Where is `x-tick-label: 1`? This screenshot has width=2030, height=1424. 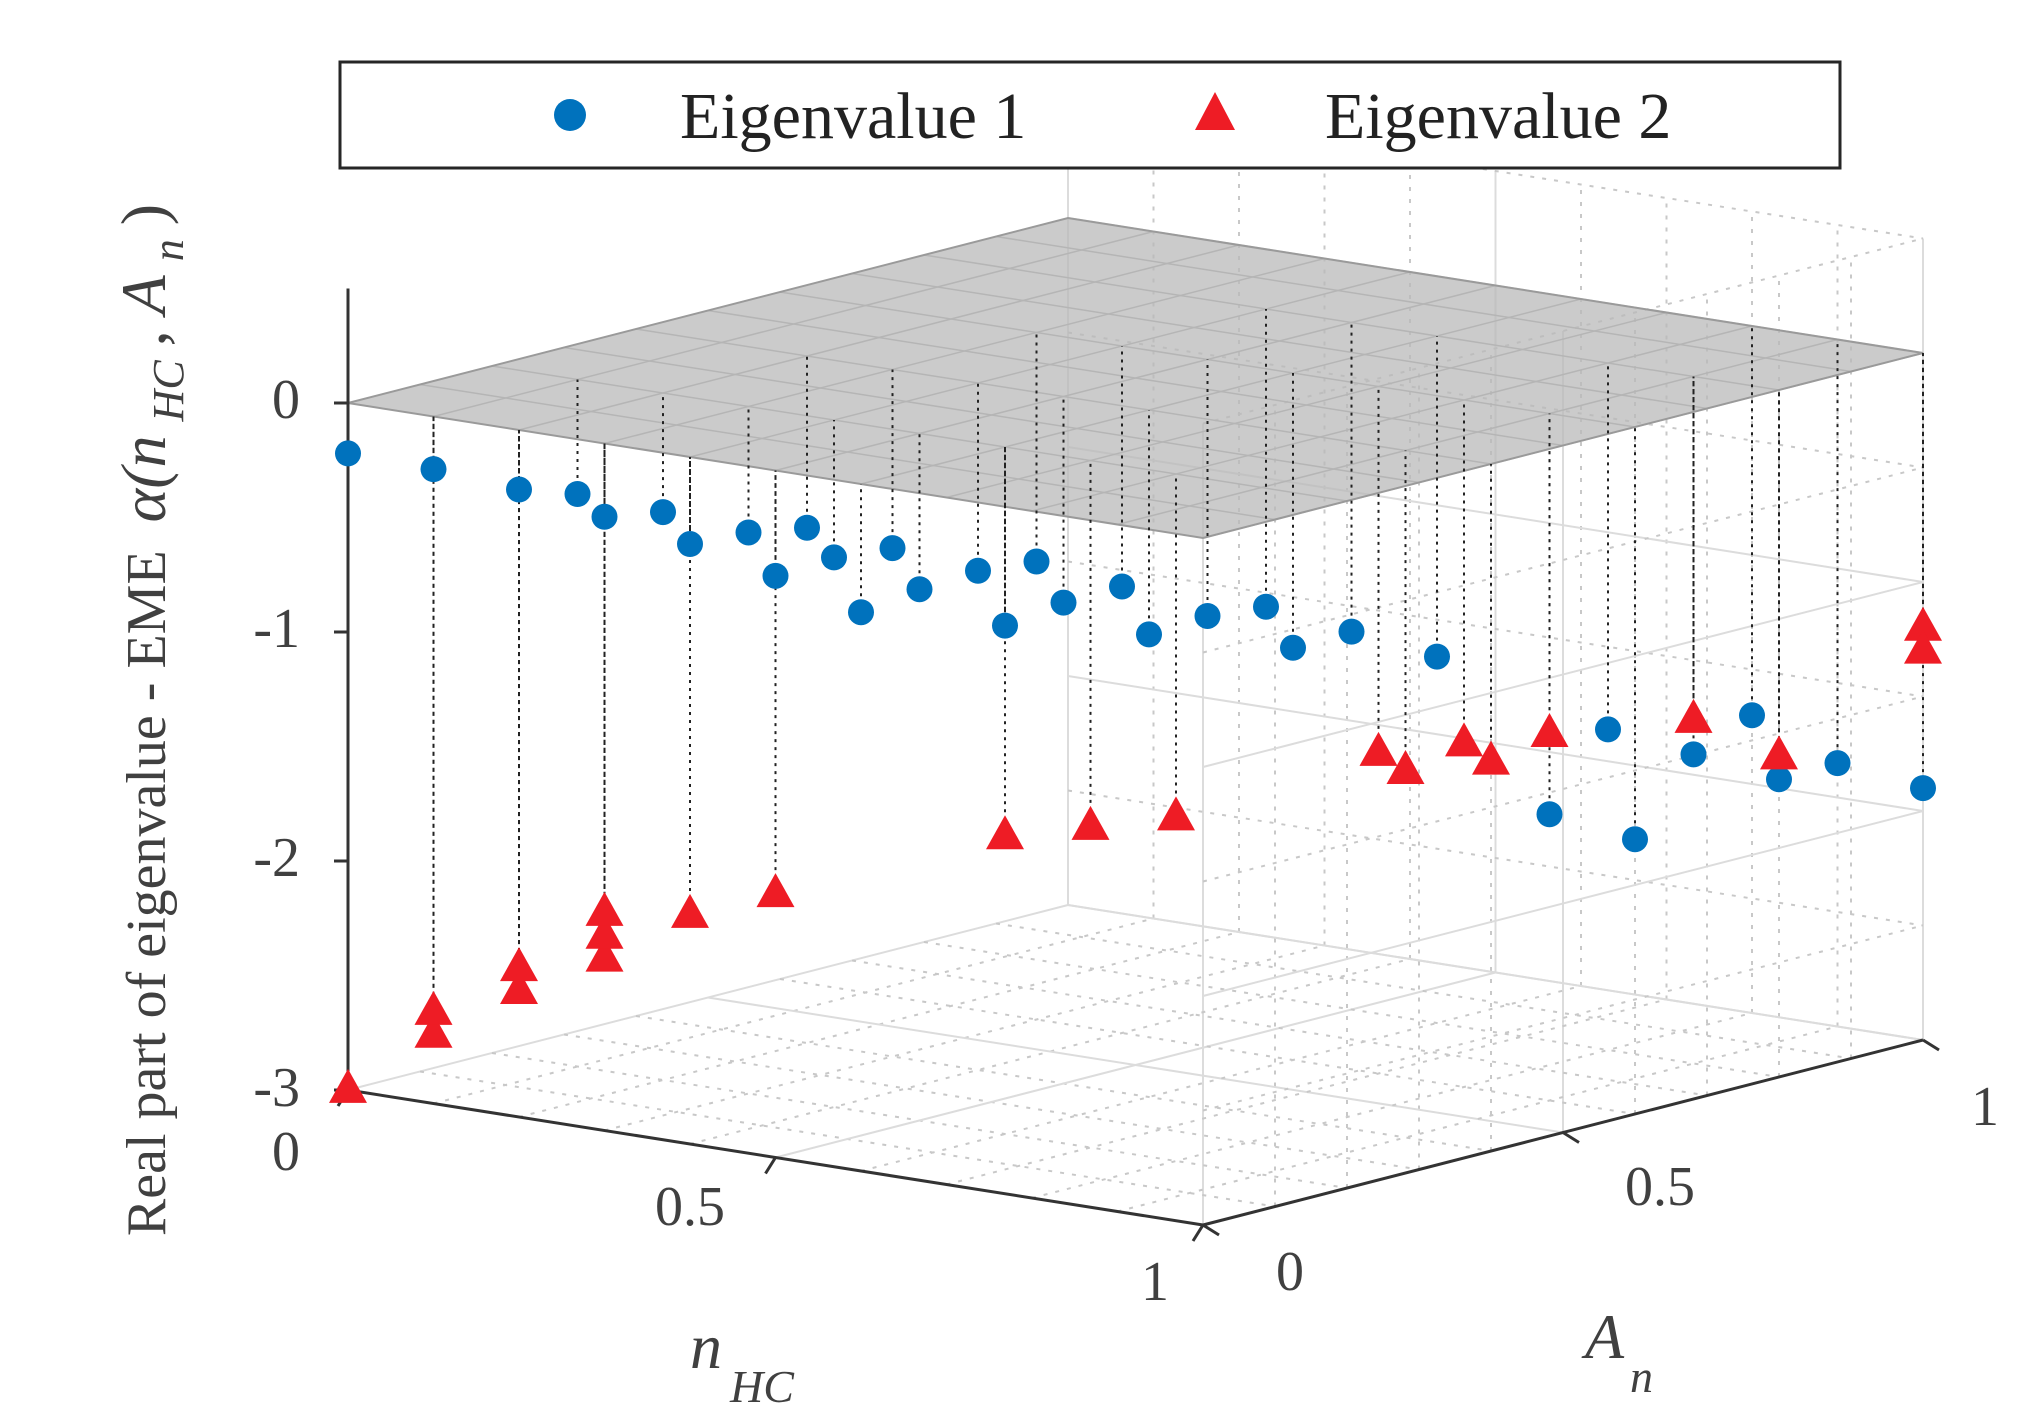 x-tick-label: 1 is located at coordinates (1155, 1282).